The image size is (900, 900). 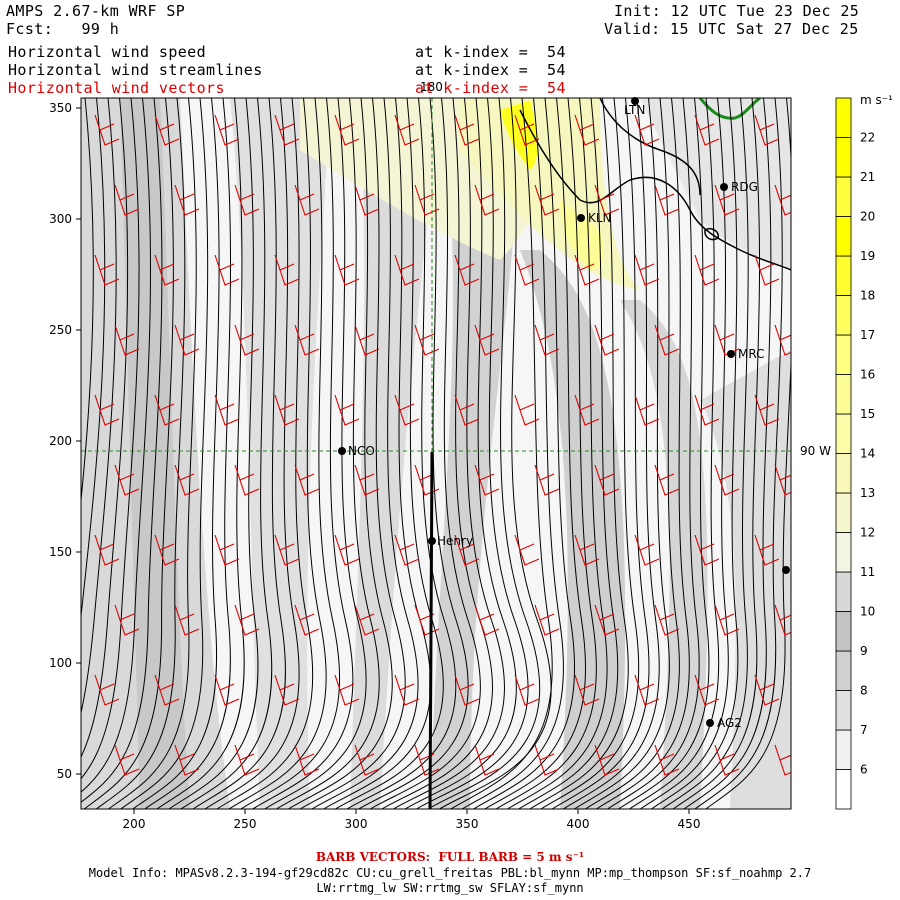 I want to click on svg-text: LTN, so click(x=634, y=110).